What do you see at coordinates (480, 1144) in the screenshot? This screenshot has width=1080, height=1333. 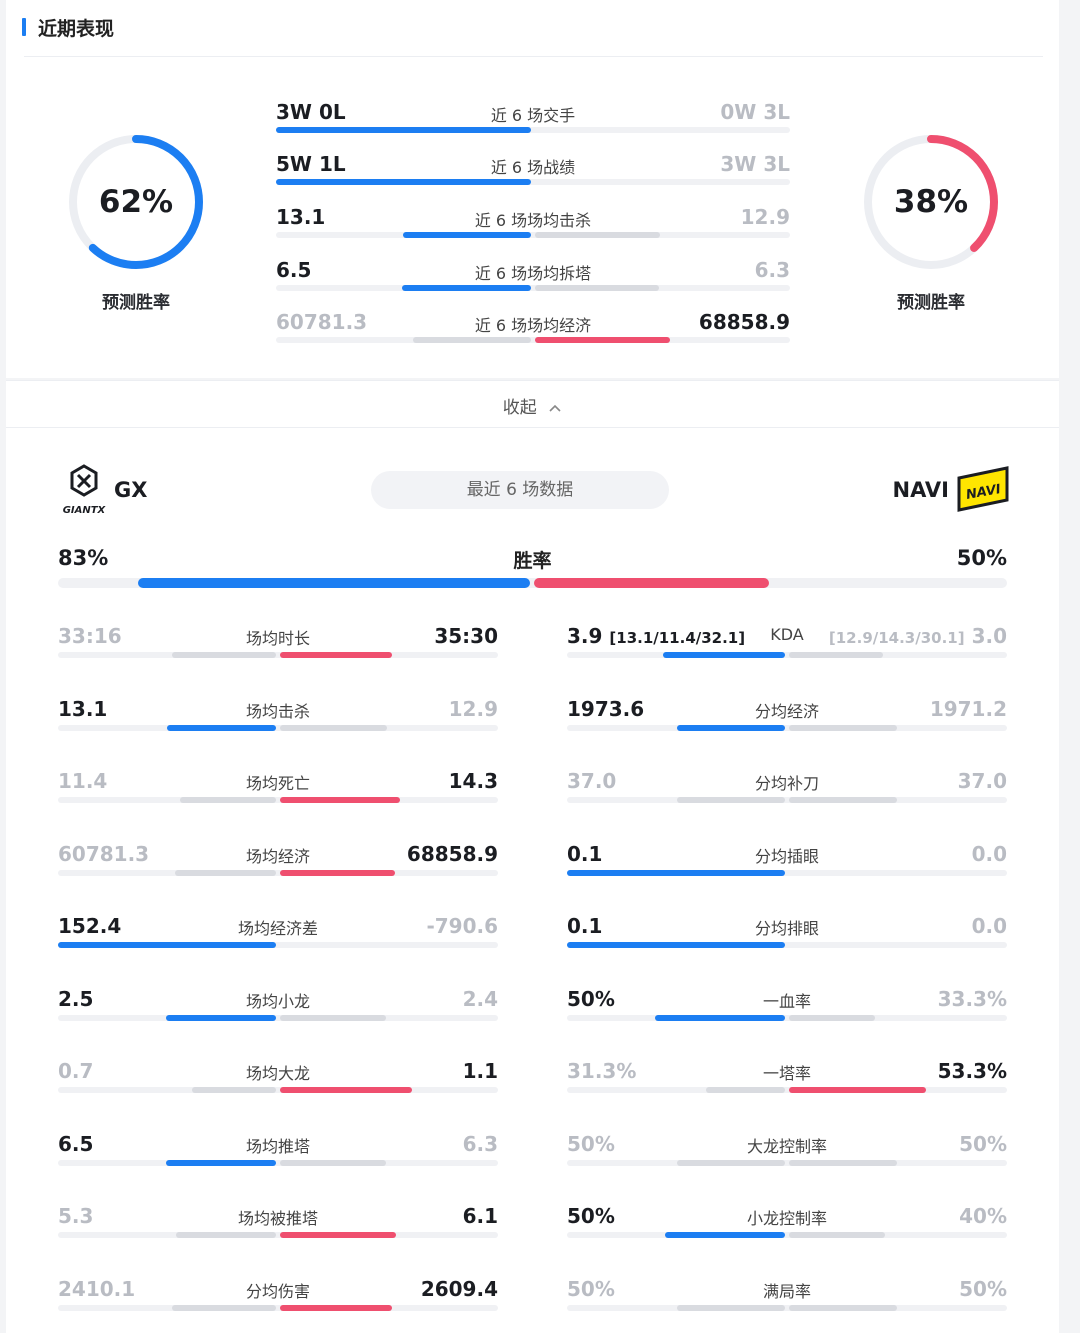 I see `stat-right-value: 6.3` at bounding box center [480, 1144].